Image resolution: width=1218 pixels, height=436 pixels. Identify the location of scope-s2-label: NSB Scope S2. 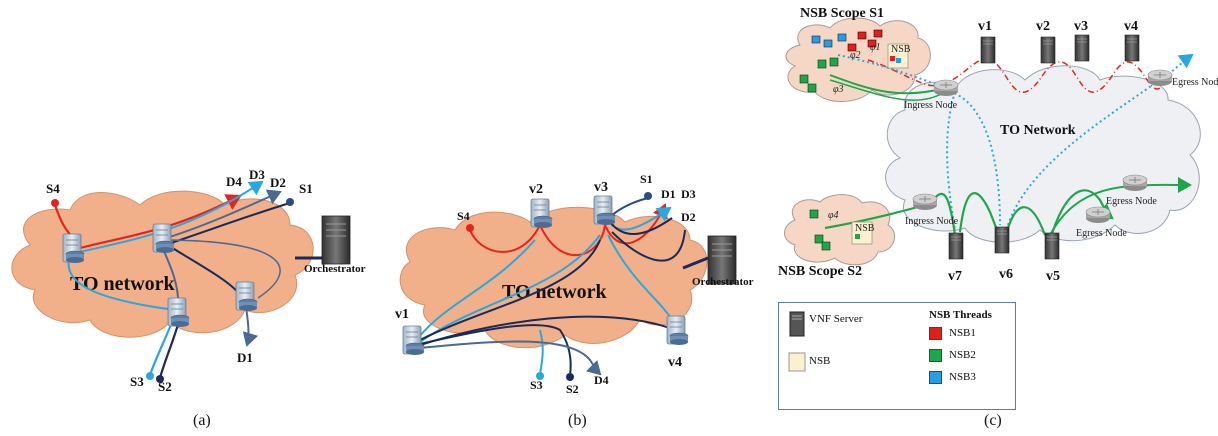
(820, 271).